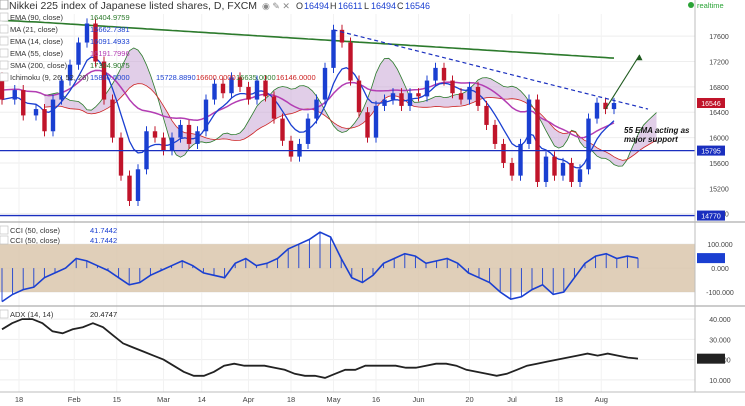 This screenshot has width=745, height=406. I want to click on ohlc-high: 16611, so click(350, 6).